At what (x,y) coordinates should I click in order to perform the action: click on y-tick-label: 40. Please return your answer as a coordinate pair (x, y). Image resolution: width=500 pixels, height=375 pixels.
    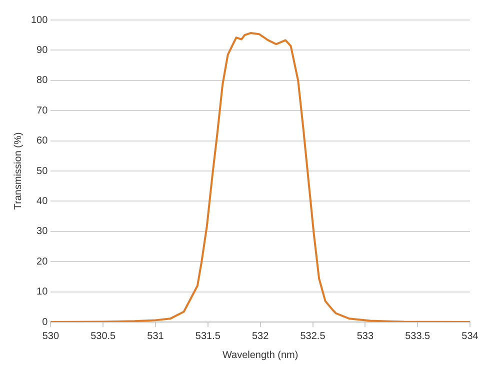
    Looking at the image, I should click on (42, 201).